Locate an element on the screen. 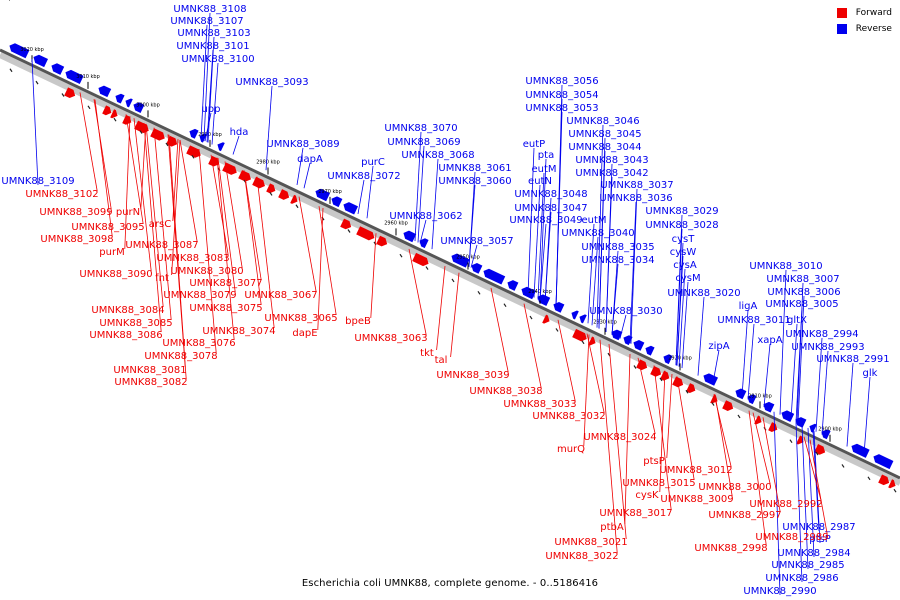 The image size is (900, 600). reverse-gene-label: eutP is located at coordinates (534, 144).